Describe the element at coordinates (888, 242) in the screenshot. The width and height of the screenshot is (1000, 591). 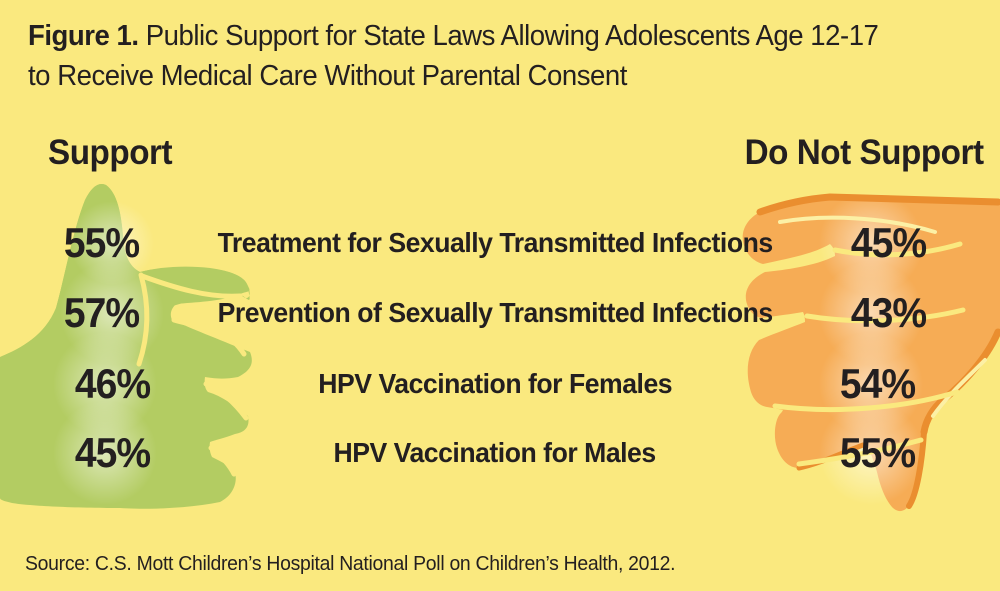
I see `oppose-percent: 45%` at that location.